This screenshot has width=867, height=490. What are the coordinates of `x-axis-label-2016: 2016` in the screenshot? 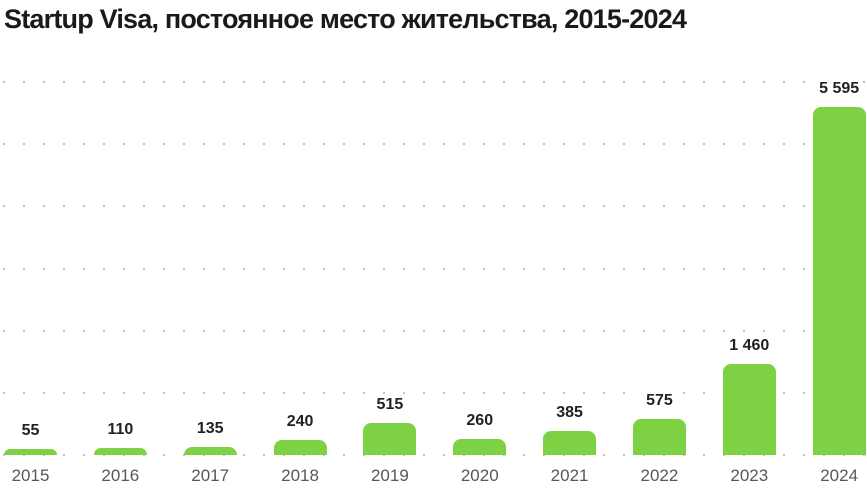 It's located at (120, 475).